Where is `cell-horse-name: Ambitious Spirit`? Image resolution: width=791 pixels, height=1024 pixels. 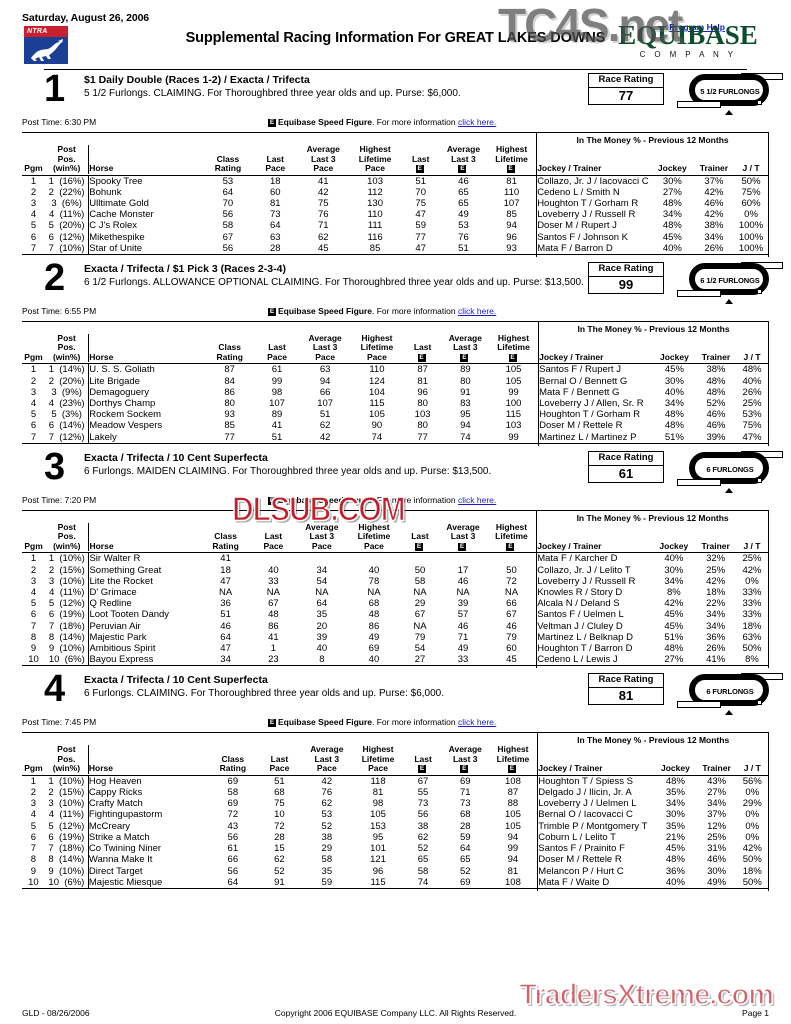 cell-horse-name: Ambitious Spirit is located at coordinates (144, 648).